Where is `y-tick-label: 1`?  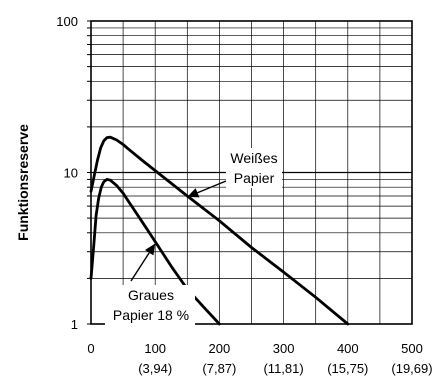 y-tick-label: 1 is located at coordinates (74, 324).